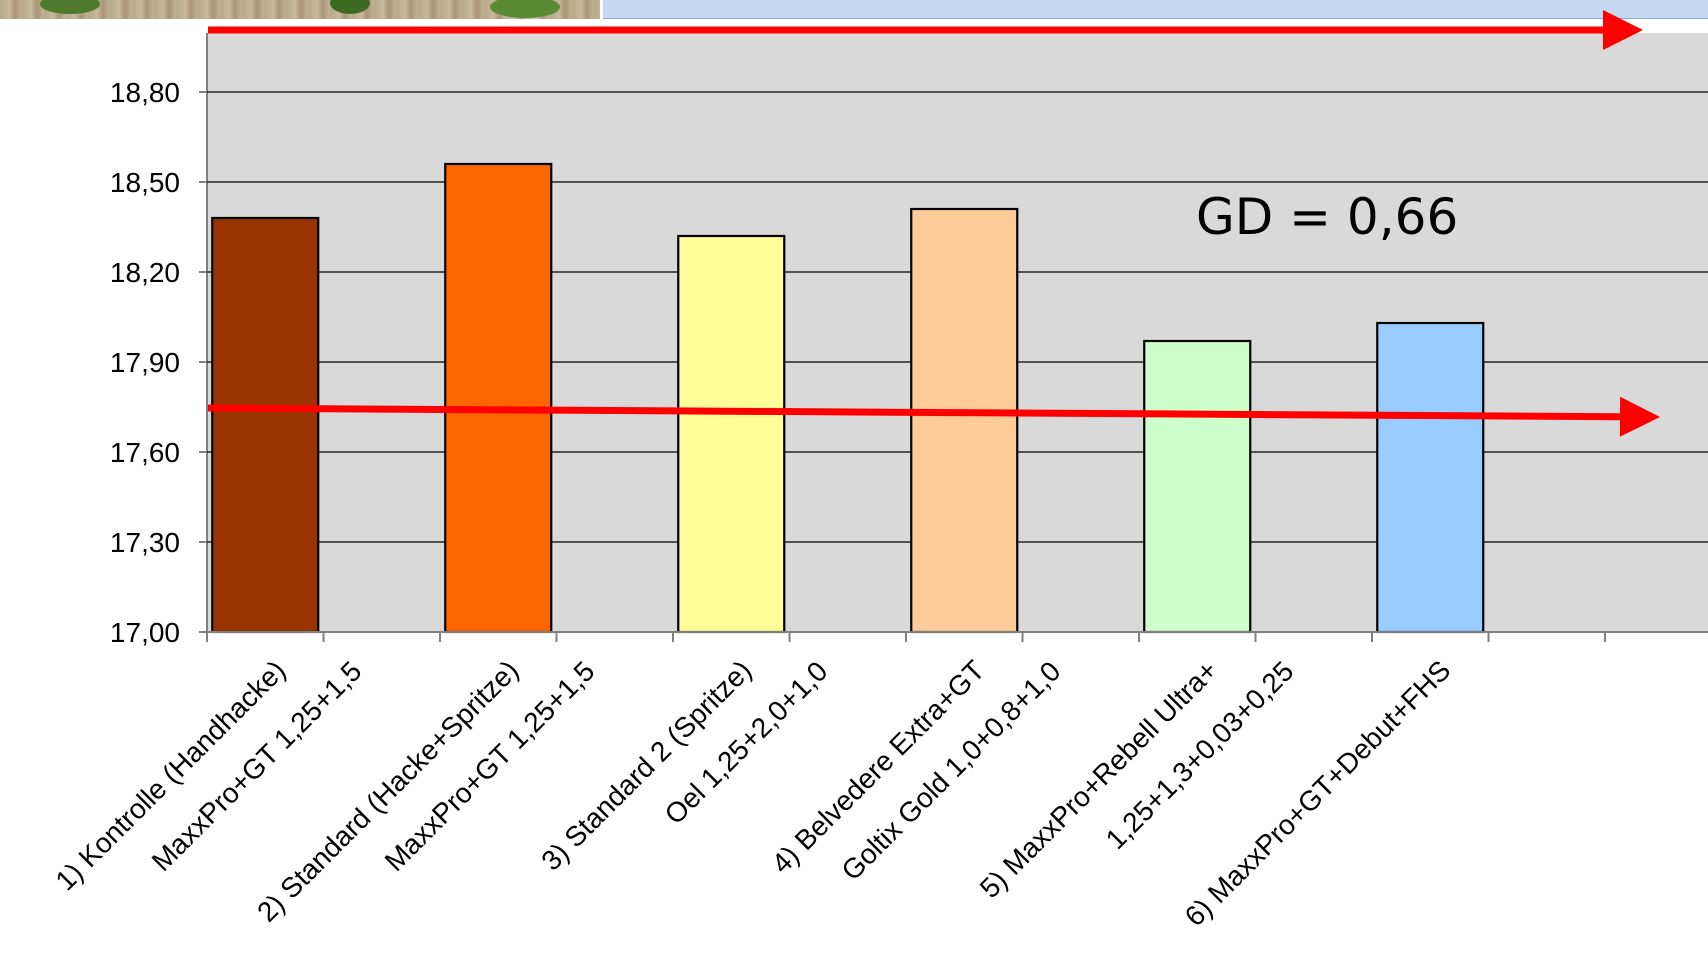  I want to click on y-tick-label: 17,30, so click(145, 542).